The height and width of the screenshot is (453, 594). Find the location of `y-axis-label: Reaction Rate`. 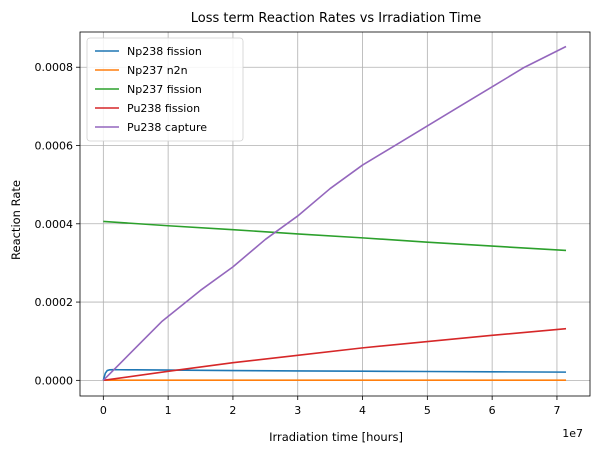

y-axis-label: Reaction Rate is located at coordinates (16, 220).